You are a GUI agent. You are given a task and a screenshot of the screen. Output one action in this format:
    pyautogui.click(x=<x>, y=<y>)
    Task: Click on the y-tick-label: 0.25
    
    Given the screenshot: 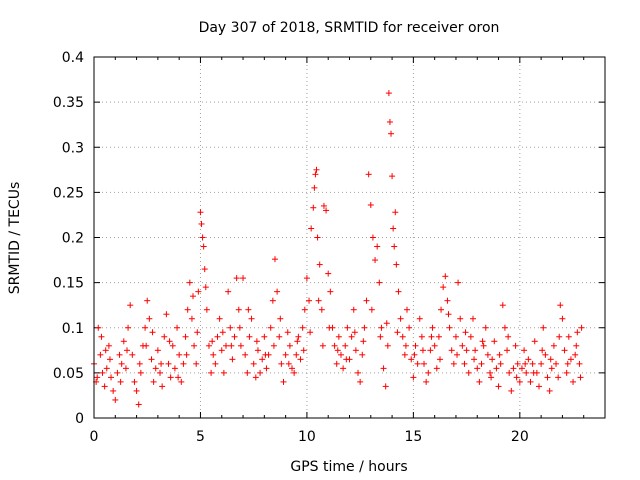 What is the action you would take?
    pyautogui.click(x=68, y=193)
    